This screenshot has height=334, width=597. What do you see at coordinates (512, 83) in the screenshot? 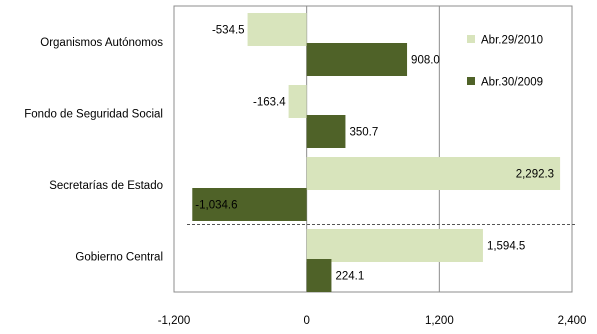
I see `legend-label-1: Abr.30/2009` at bounding box center [512, 83].